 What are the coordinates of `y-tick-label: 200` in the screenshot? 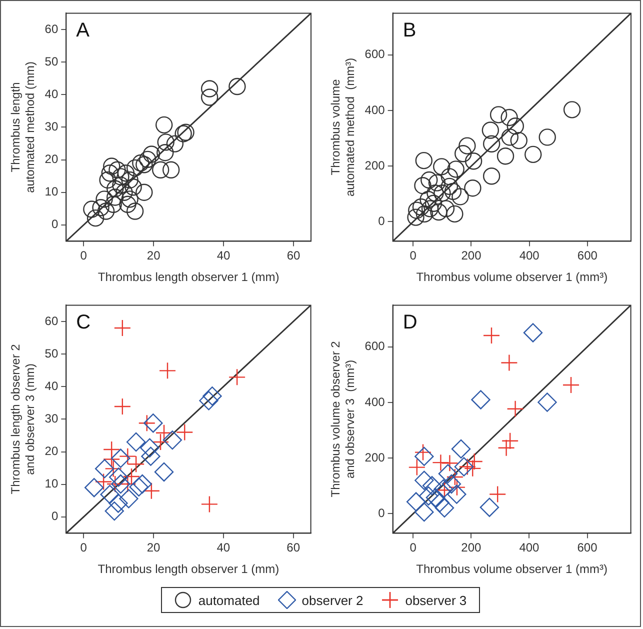 It's located at (375, 457).